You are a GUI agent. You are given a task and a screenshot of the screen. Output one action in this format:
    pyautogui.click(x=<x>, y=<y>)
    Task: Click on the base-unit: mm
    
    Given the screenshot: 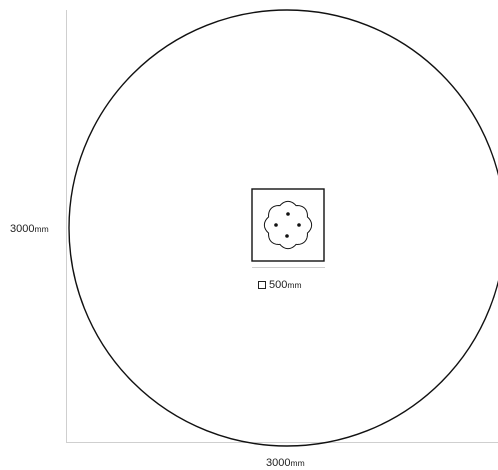 What is the action you would take?
    pyautogui.click(x=294, y=285)
    